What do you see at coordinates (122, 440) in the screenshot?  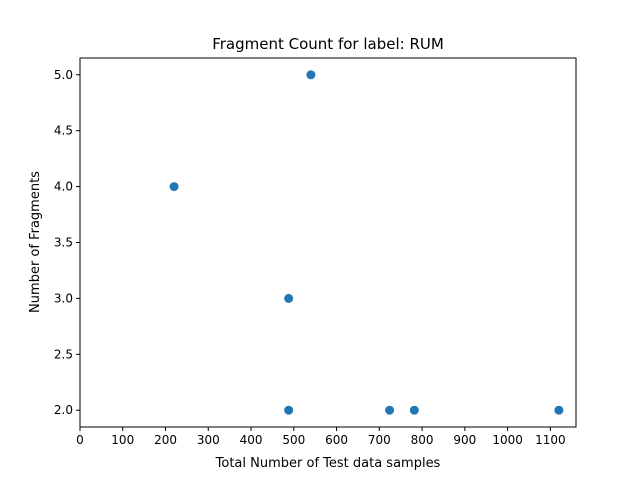 I see `x-tick-label-1: 100` at bounding box center [122, 440].